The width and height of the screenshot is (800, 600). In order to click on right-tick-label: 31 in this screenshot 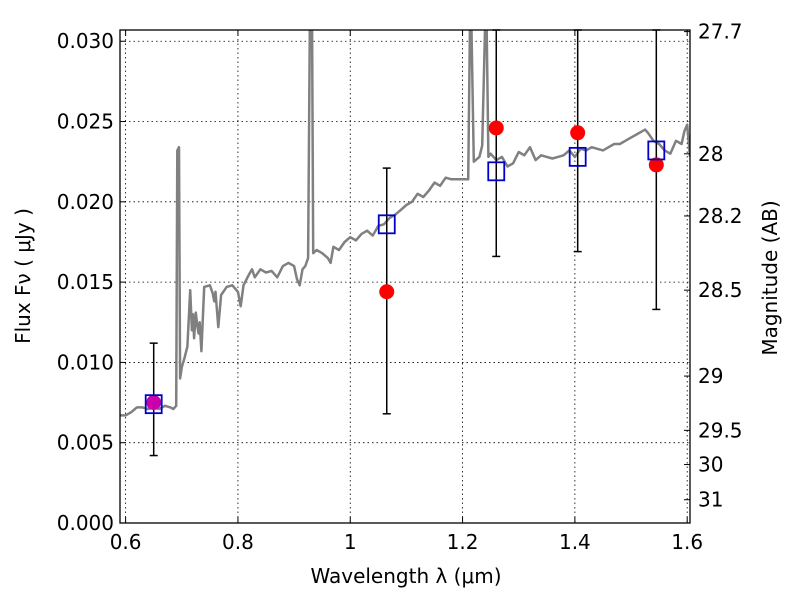, I will do `click(710, 500)`.